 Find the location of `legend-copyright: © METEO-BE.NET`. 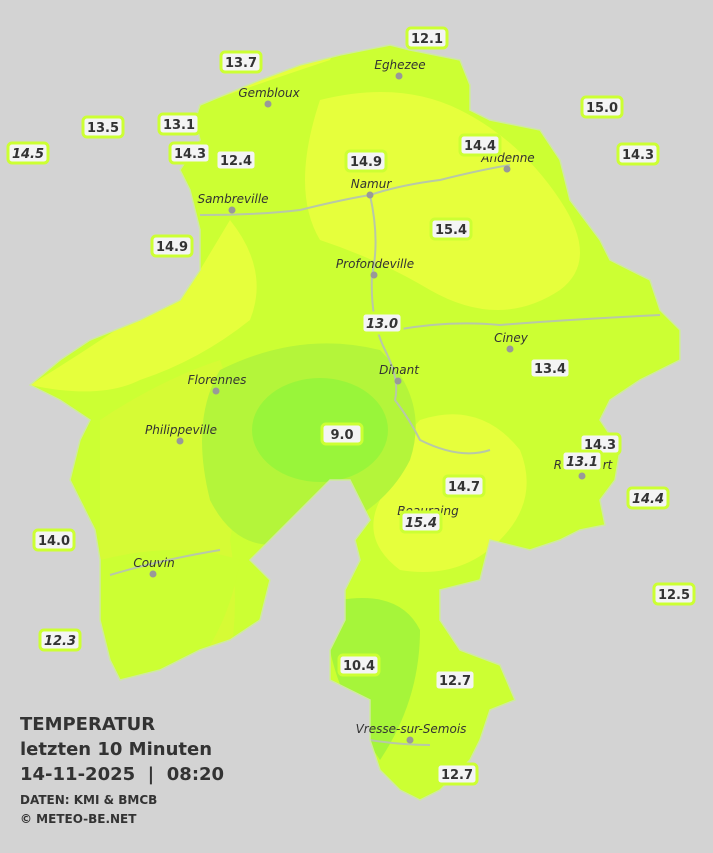

legend-copyright: © METEO-BE.NET is located at coordinates (78, 819).